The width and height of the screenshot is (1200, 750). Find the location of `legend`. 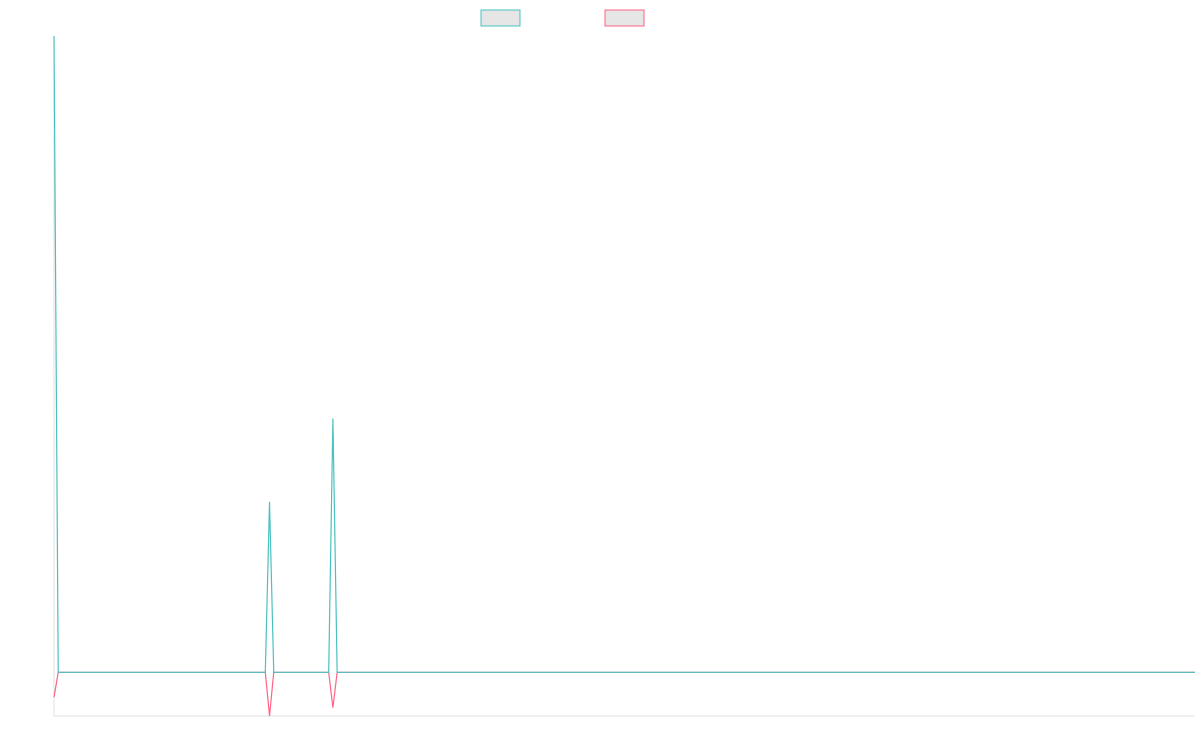

legend is located at coordinates (562, 18).